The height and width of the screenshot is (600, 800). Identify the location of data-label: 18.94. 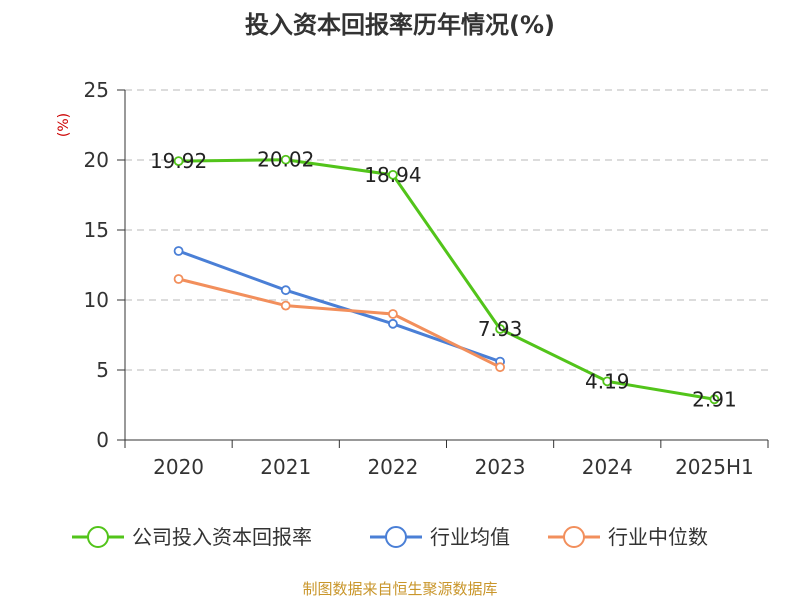
(392, 175).